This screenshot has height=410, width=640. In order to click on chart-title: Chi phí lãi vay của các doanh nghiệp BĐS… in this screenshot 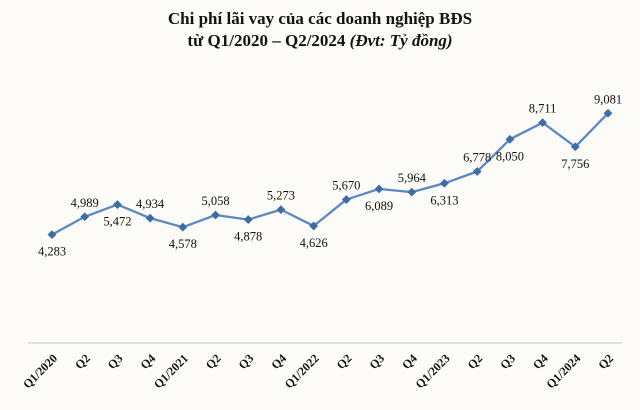, I will do `click(320, 30)`.